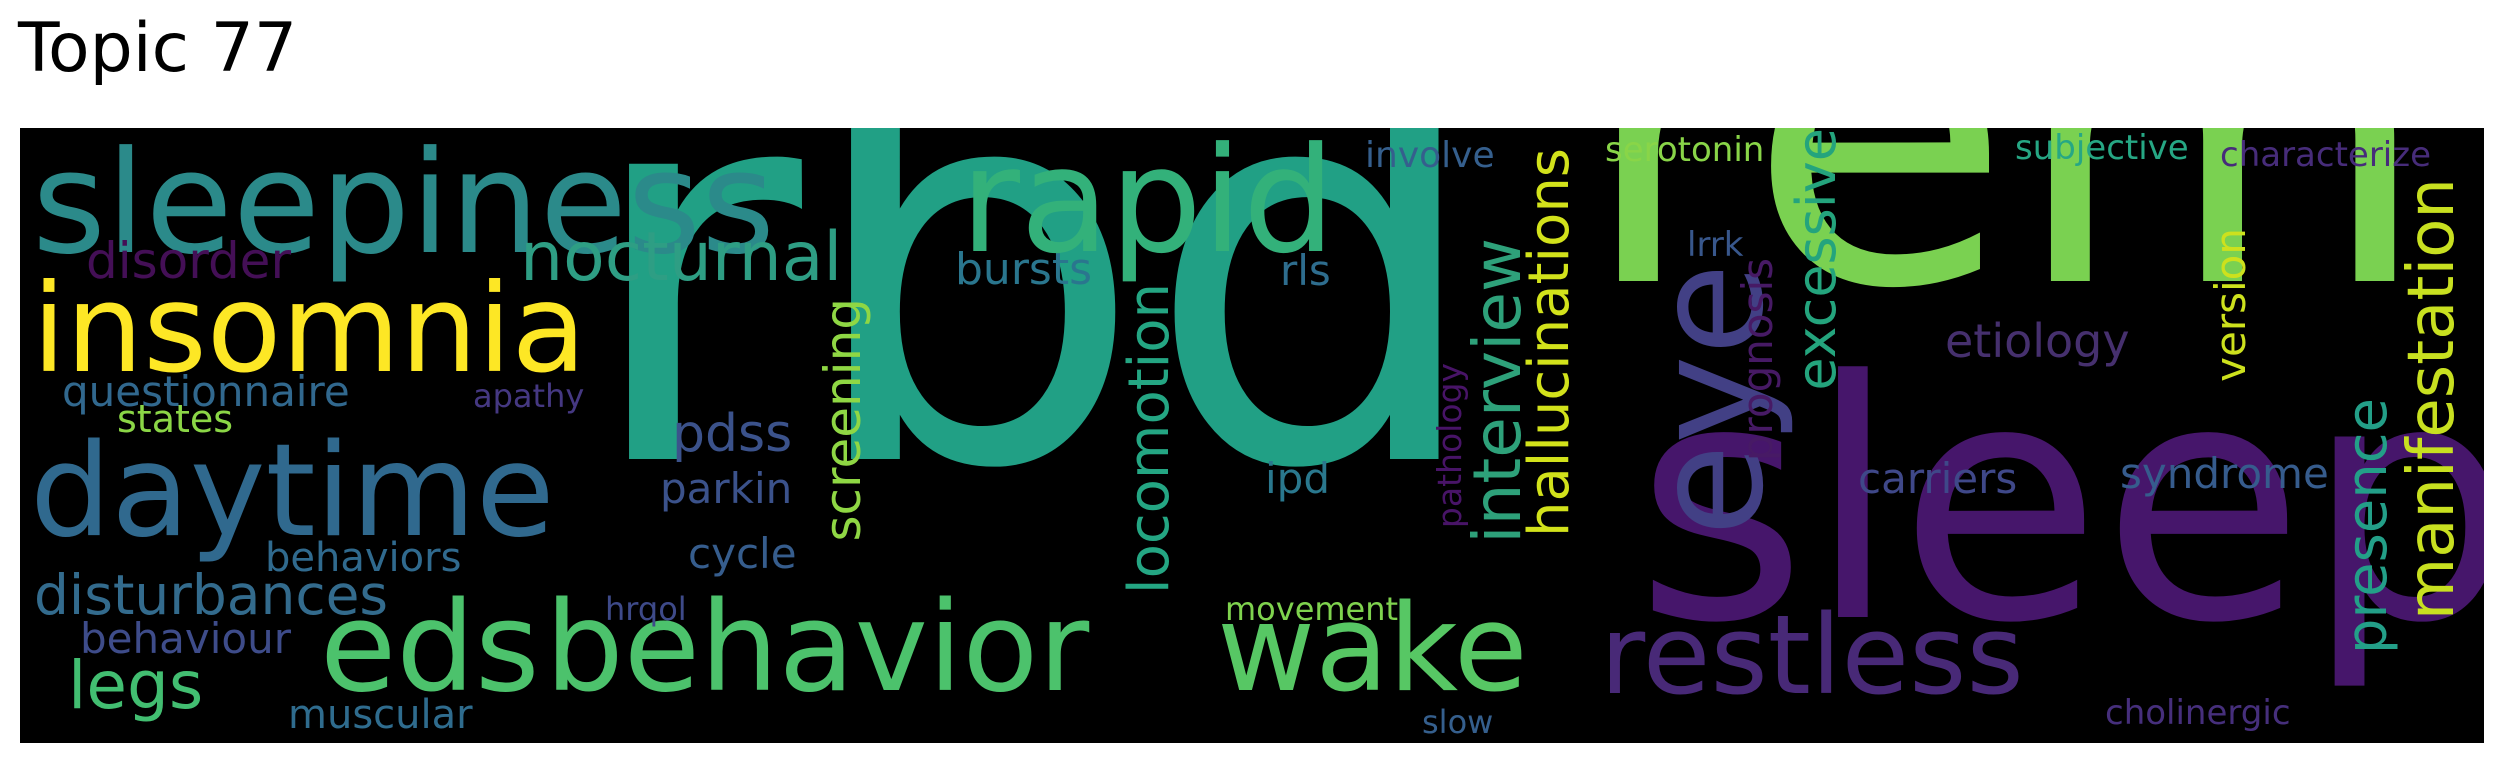 Image resolution: width=2504 pixels, height=764 pixels. I want to click on word-presence: presence, so click(2367, 526).